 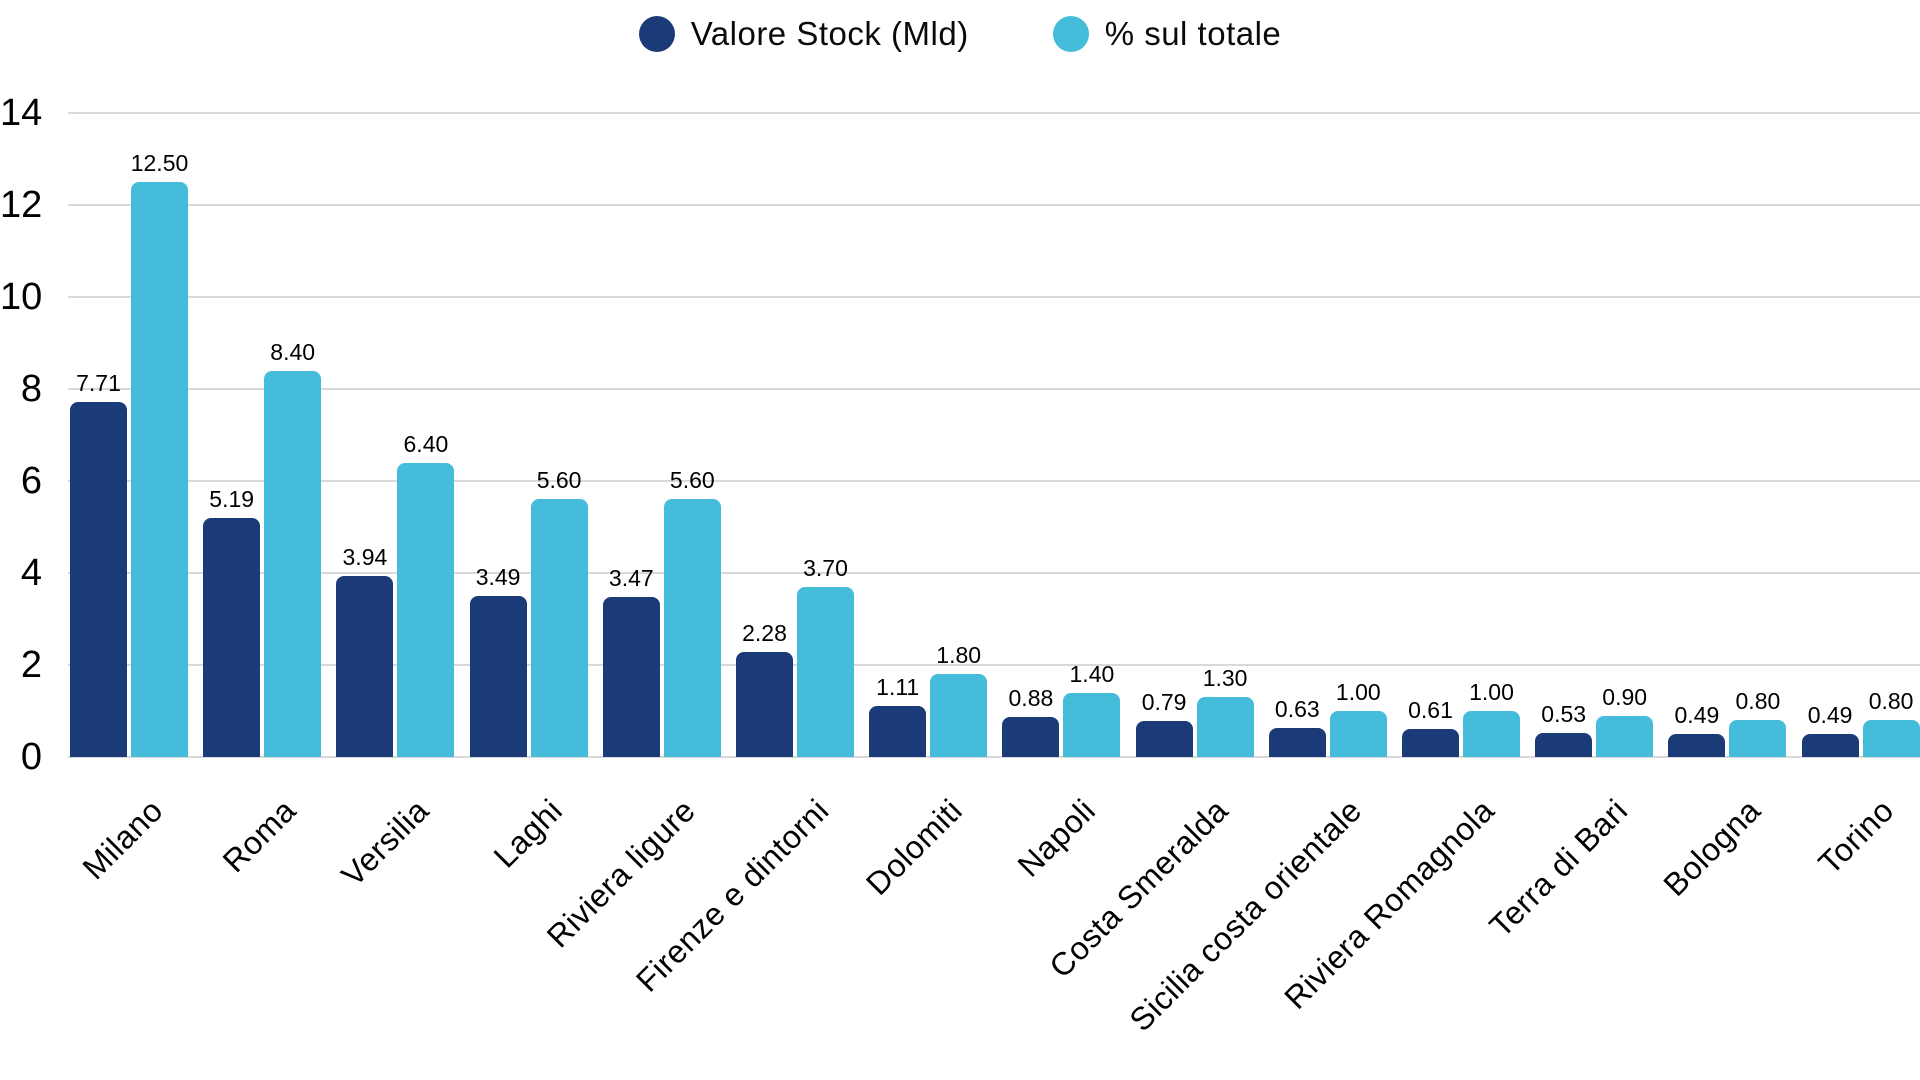 I want to click on y-axis-label: 10, so click(x=21, y=297).